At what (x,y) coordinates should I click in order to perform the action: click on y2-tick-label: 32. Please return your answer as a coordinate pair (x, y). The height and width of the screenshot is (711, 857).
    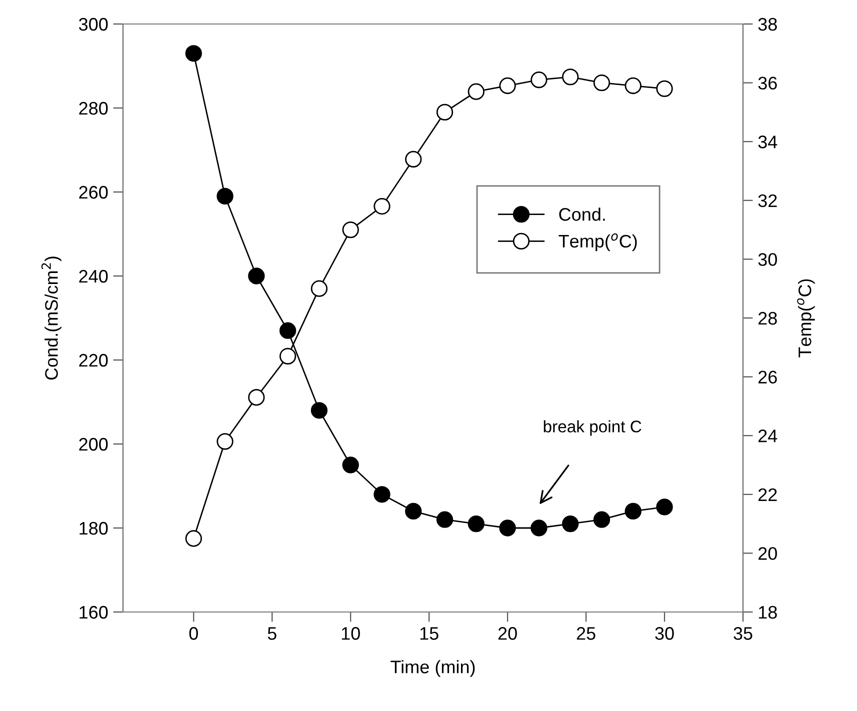
    Looking at the image, I should click on (767, 201).